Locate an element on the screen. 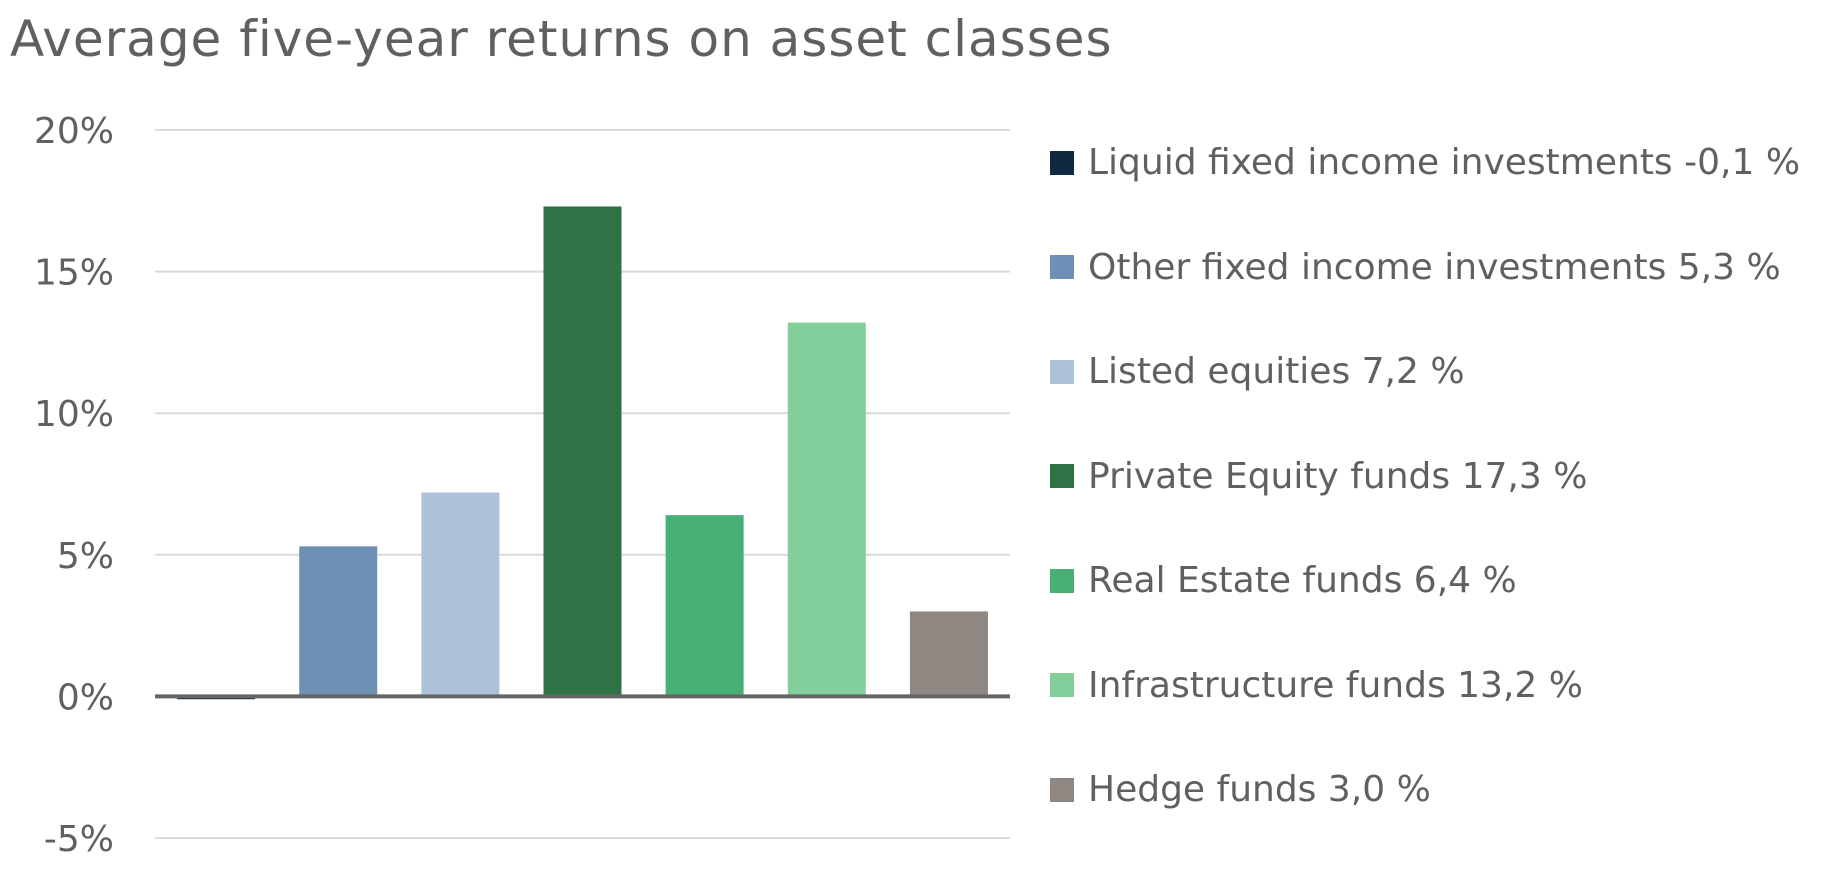  legend-label: Listed equities 7,2 % is located at coordinates (1276, 371).